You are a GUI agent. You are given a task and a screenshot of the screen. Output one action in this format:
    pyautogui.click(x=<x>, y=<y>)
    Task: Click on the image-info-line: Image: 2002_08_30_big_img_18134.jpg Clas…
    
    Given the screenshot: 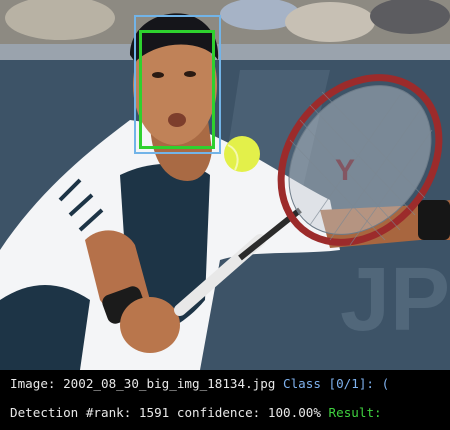 What is the action you would take?
    pyautogui.click(x=199, y=384)
    